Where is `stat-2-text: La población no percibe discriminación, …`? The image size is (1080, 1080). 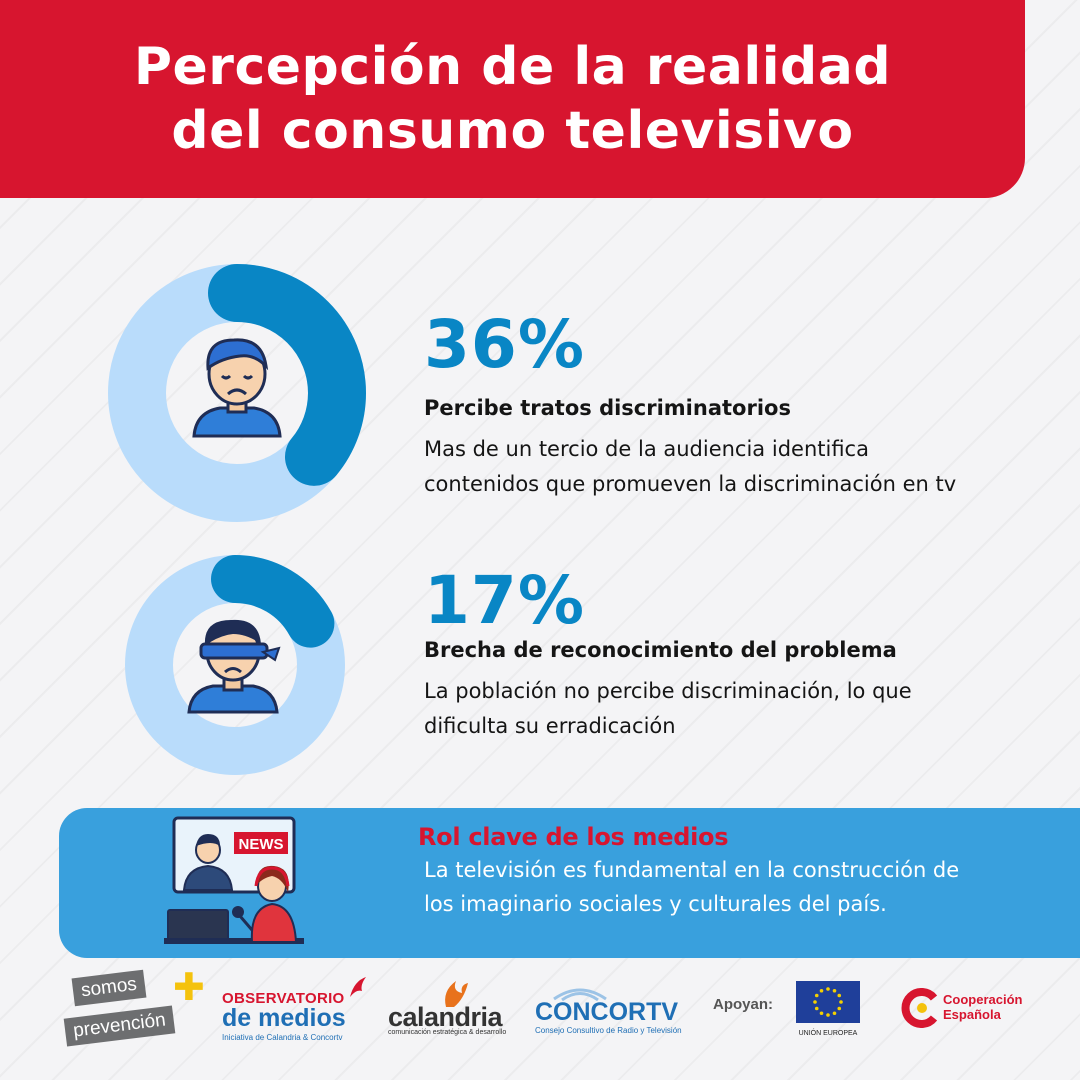
stat-2-text: La población no percibe discriminación, … is located at coordinates (668, 708).